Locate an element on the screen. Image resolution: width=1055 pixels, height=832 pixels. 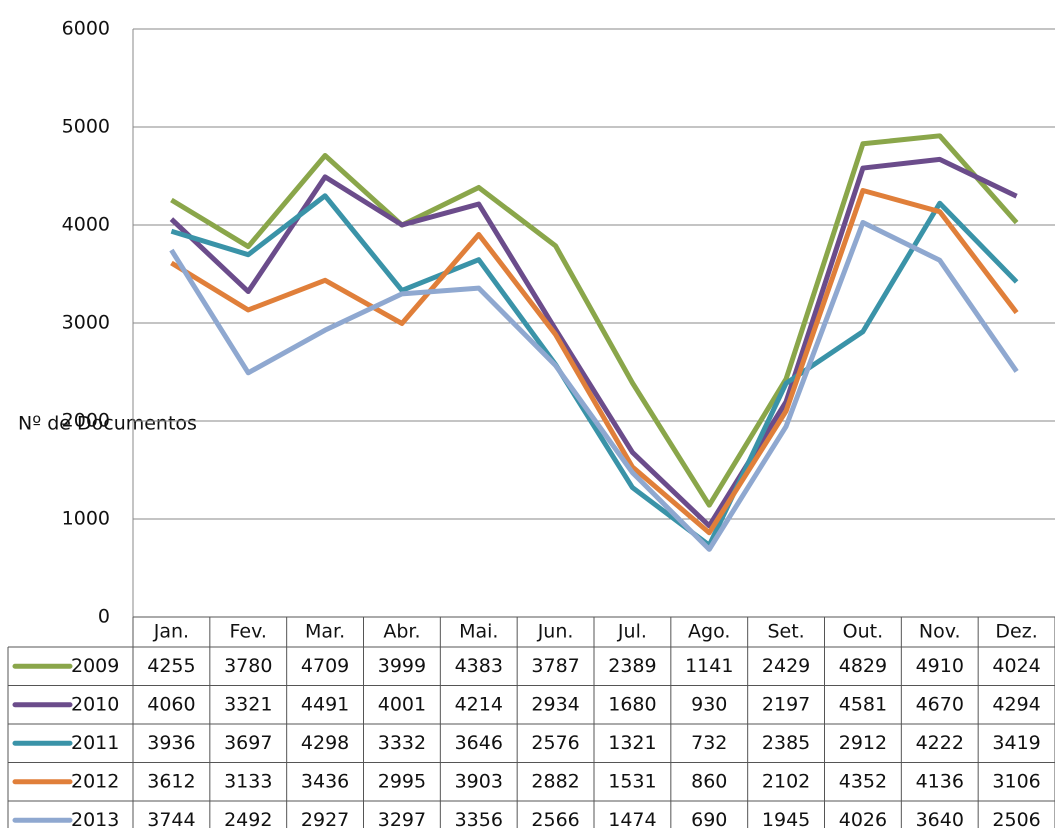
table-value: 4001 is located at coordinates (402, 704).